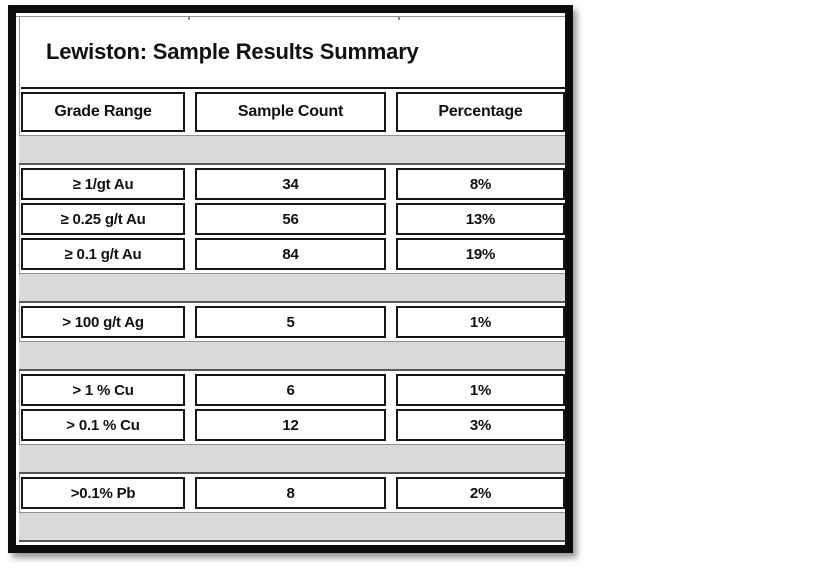  I want to click on count-cell: 8, so click(290, 493).